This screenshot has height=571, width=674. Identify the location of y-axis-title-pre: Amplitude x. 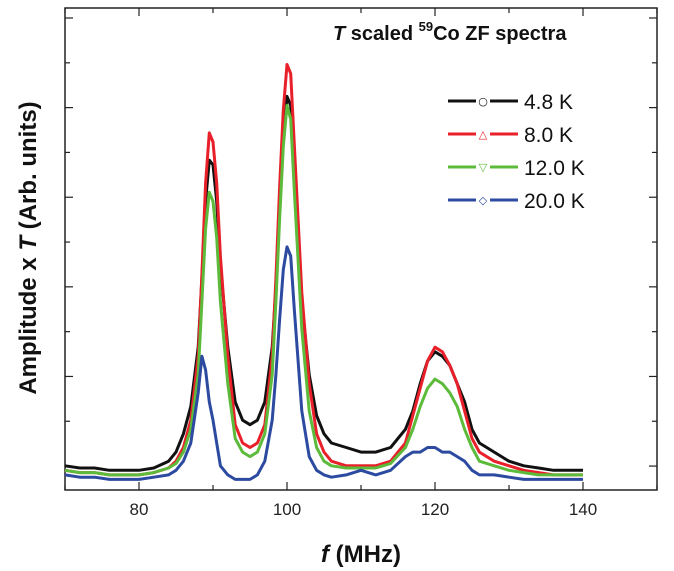
(28, 323).